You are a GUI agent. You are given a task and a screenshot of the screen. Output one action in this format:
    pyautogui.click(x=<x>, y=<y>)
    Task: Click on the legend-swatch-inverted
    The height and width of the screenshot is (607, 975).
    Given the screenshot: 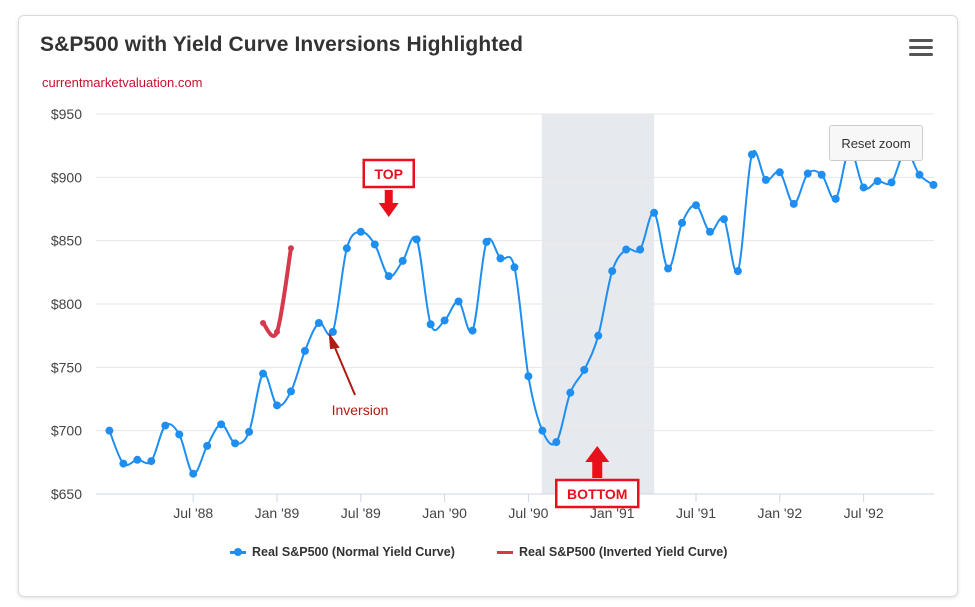 What is the action you would take?
    pyautogui.click(x=505, y=553)
    